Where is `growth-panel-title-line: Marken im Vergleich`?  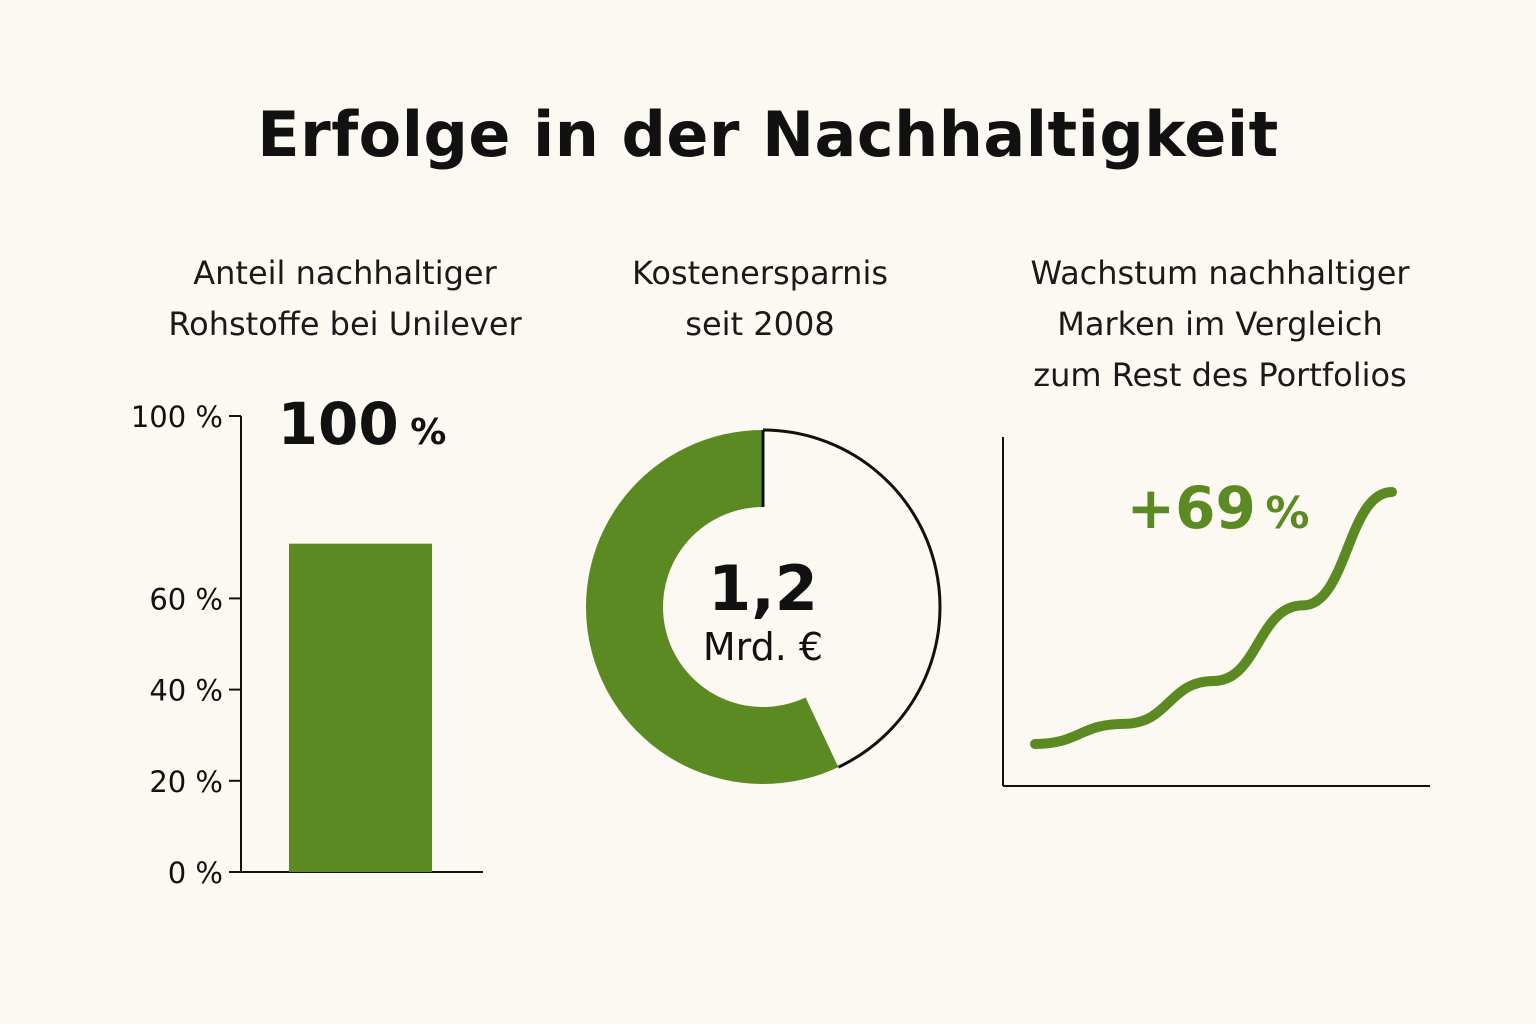
growth-panel-title-line: Marken im Vergleich is located at coordinates (1220, 324).